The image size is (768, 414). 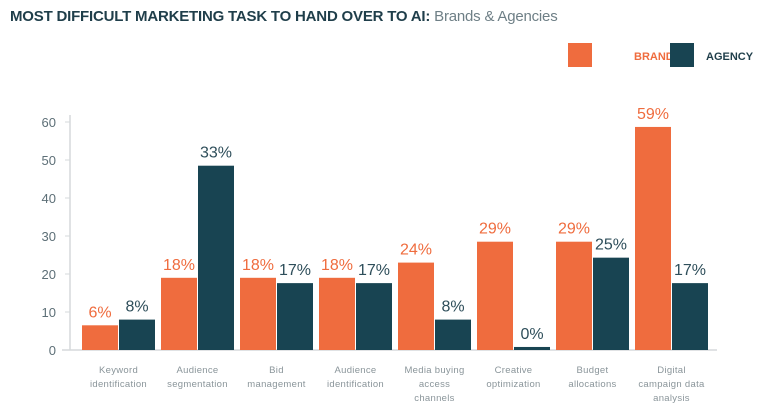 What do you see at coordinates (671, 384) in the screenshot?
I see `x-tick-label: campaign data` at bounding box center [671, 384].